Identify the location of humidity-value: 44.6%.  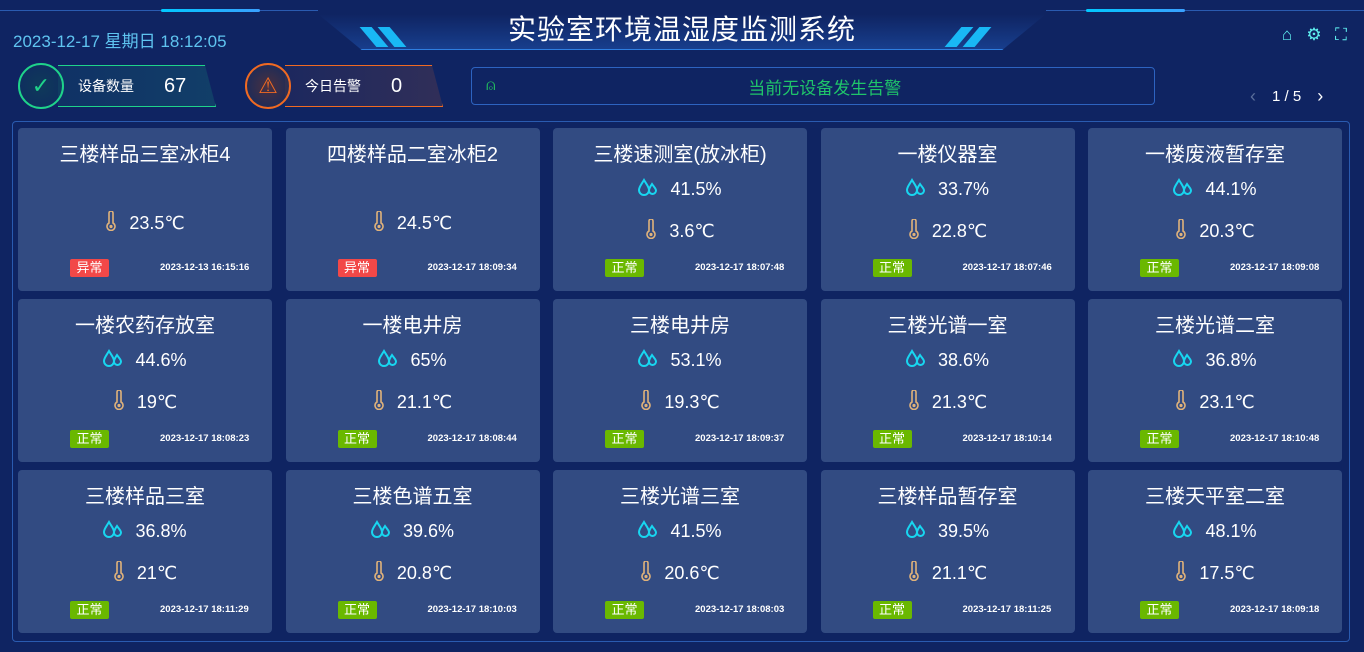
(161, 360).